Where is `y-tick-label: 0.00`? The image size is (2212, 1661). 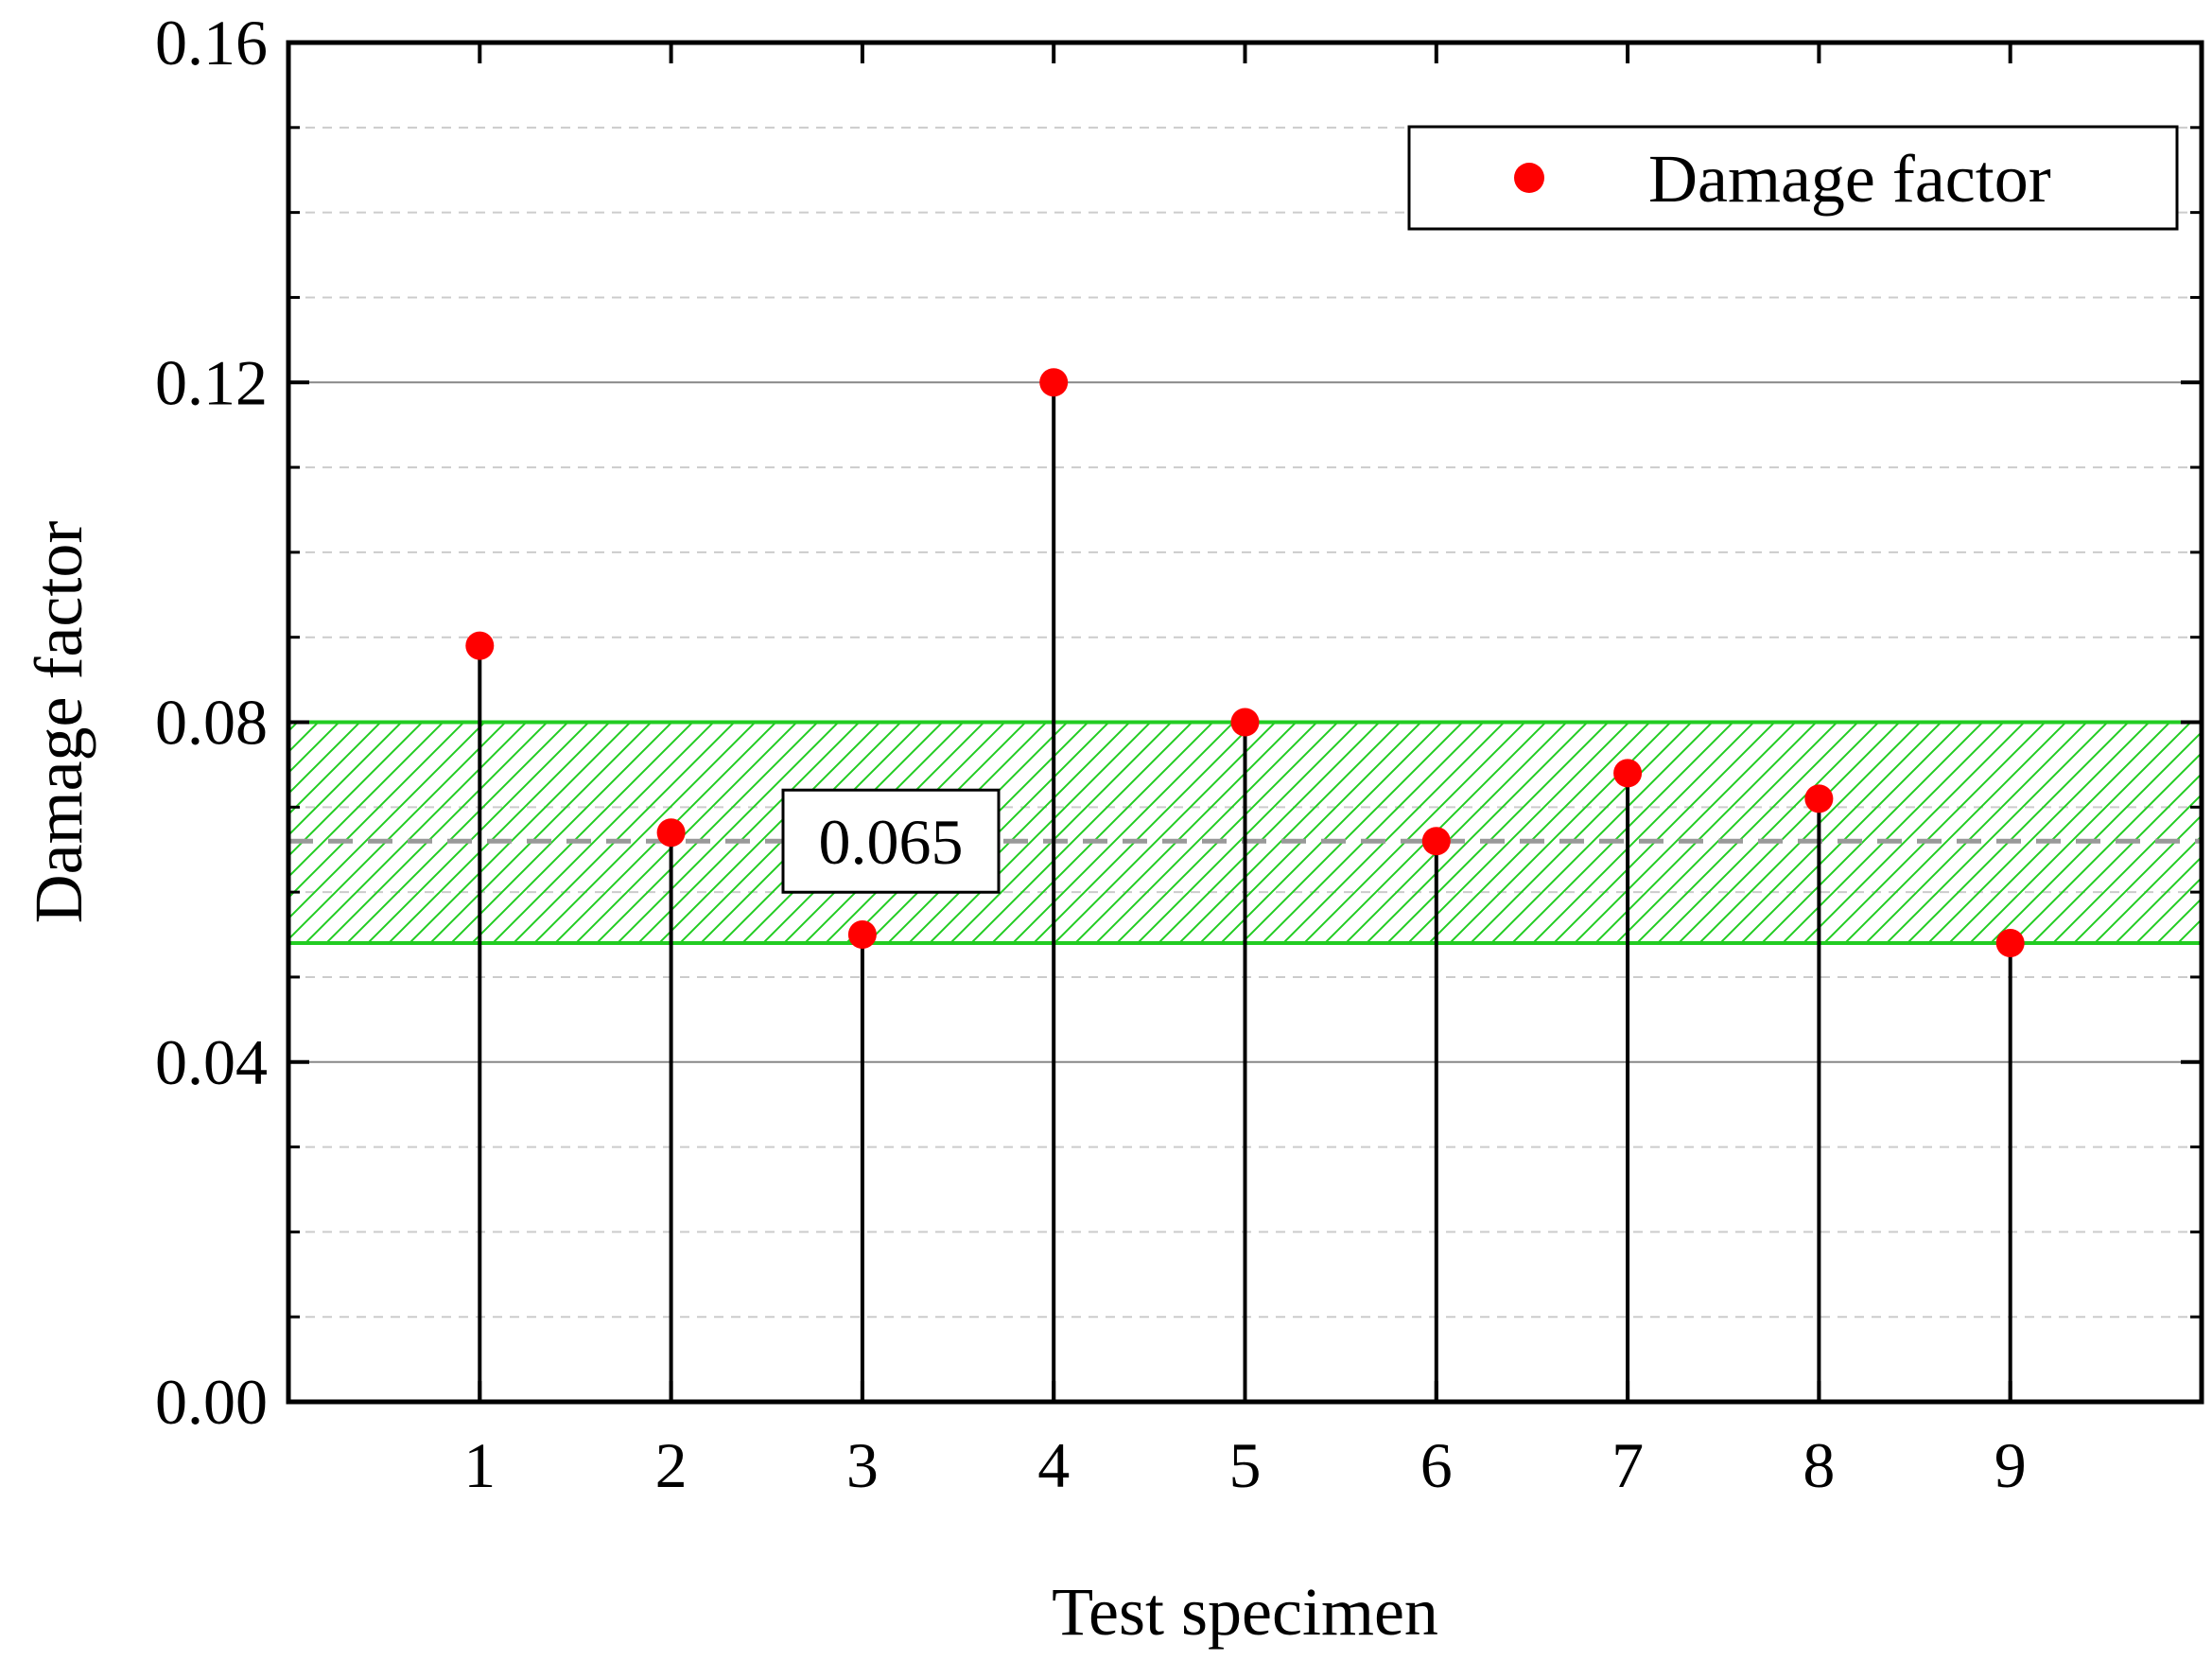 y-tick-label: 0.00 is located at coordinates (211, 1402).